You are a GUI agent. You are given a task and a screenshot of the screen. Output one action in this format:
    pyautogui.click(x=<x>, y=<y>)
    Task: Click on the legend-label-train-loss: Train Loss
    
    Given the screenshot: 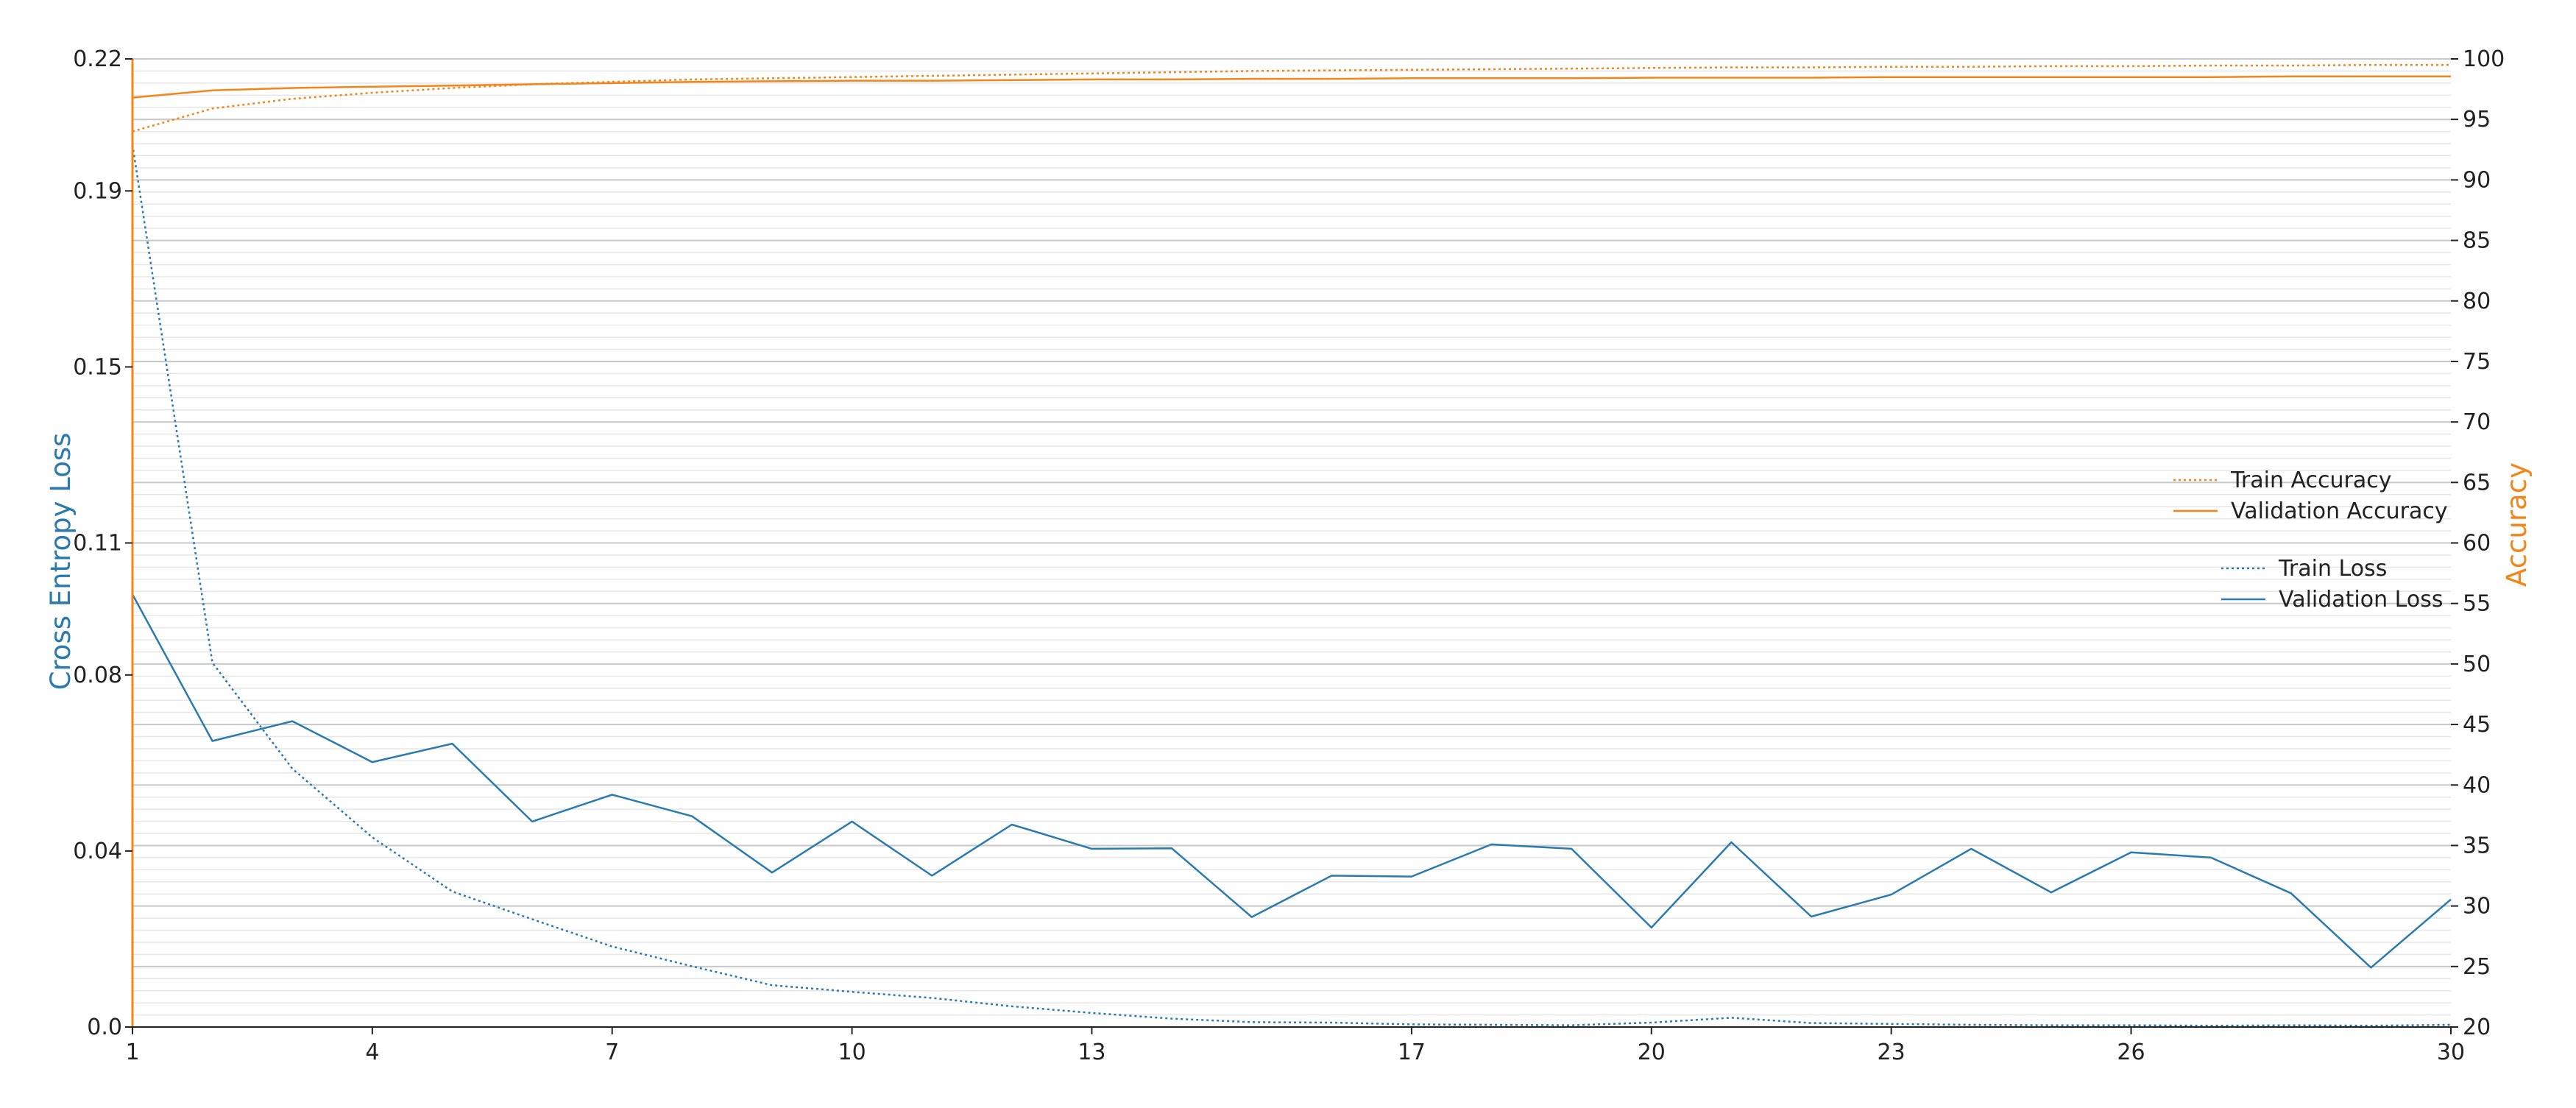 What is the action you would take?
    pyautogui.click(x=2332, y=569)
    